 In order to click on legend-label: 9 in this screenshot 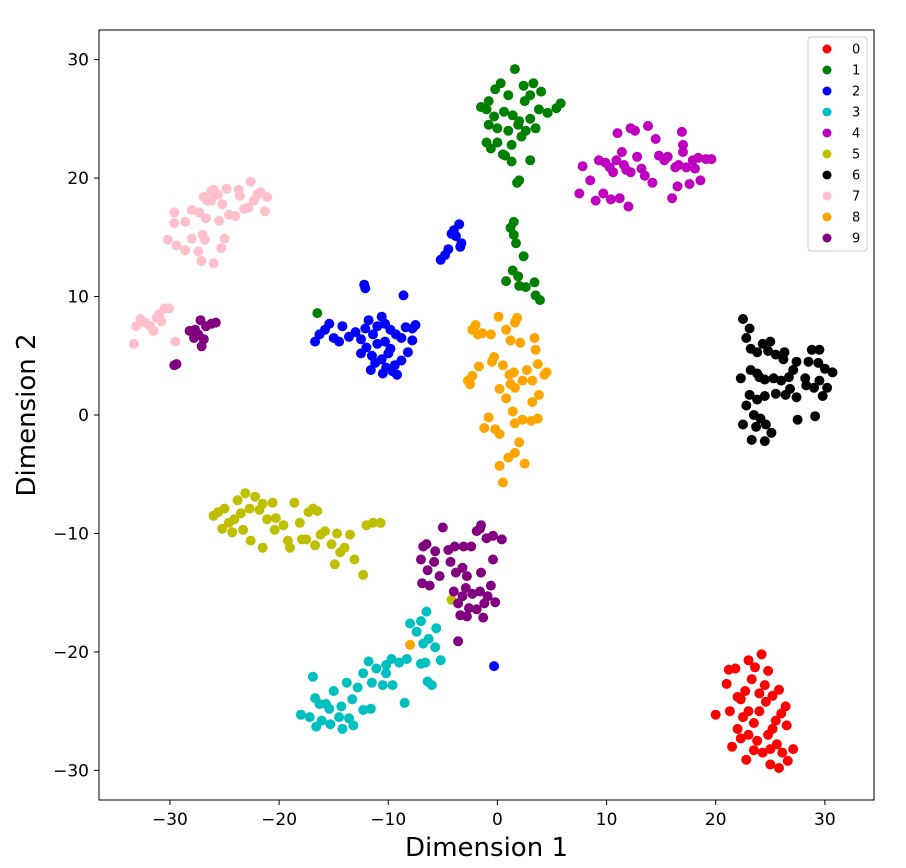, I will do `click(856, 239)`.